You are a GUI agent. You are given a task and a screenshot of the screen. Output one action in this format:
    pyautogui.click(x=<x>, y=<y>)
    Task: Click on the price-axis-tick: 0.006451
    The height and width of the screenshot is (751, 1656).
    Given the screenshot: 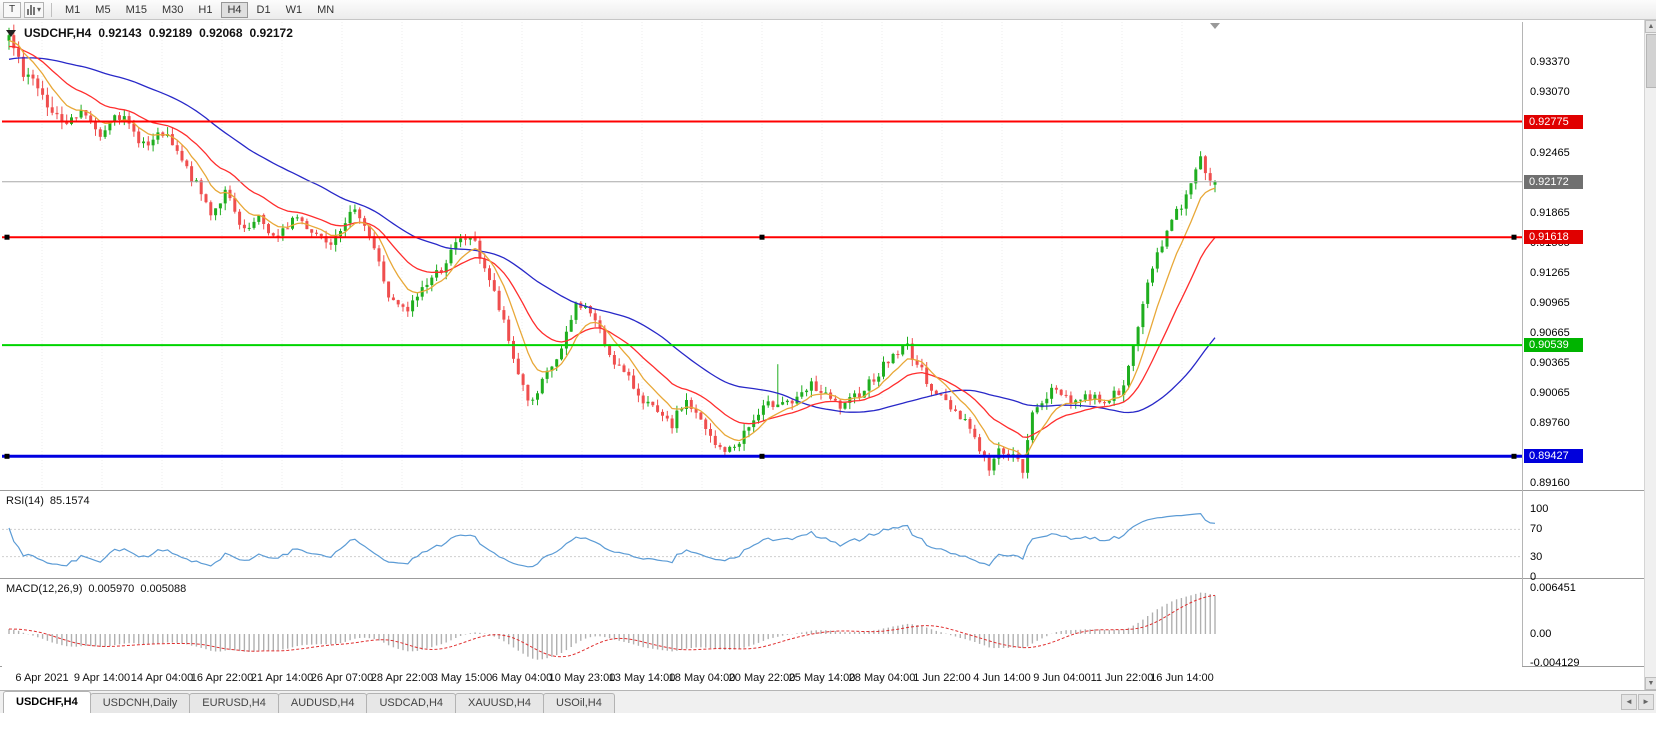 What is the action you would take?
    pyautogui.click(x=1553, y=588)
    